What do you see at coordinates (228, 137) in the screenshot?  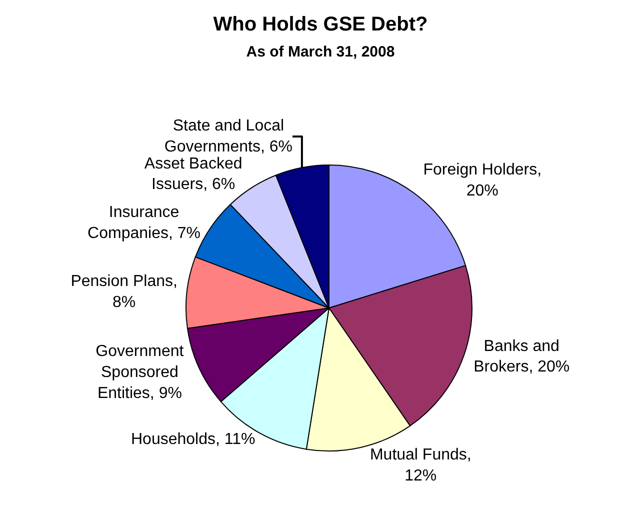 I see `slice-label: State and Local Governments, 6%` at bounding box center [228, 137].